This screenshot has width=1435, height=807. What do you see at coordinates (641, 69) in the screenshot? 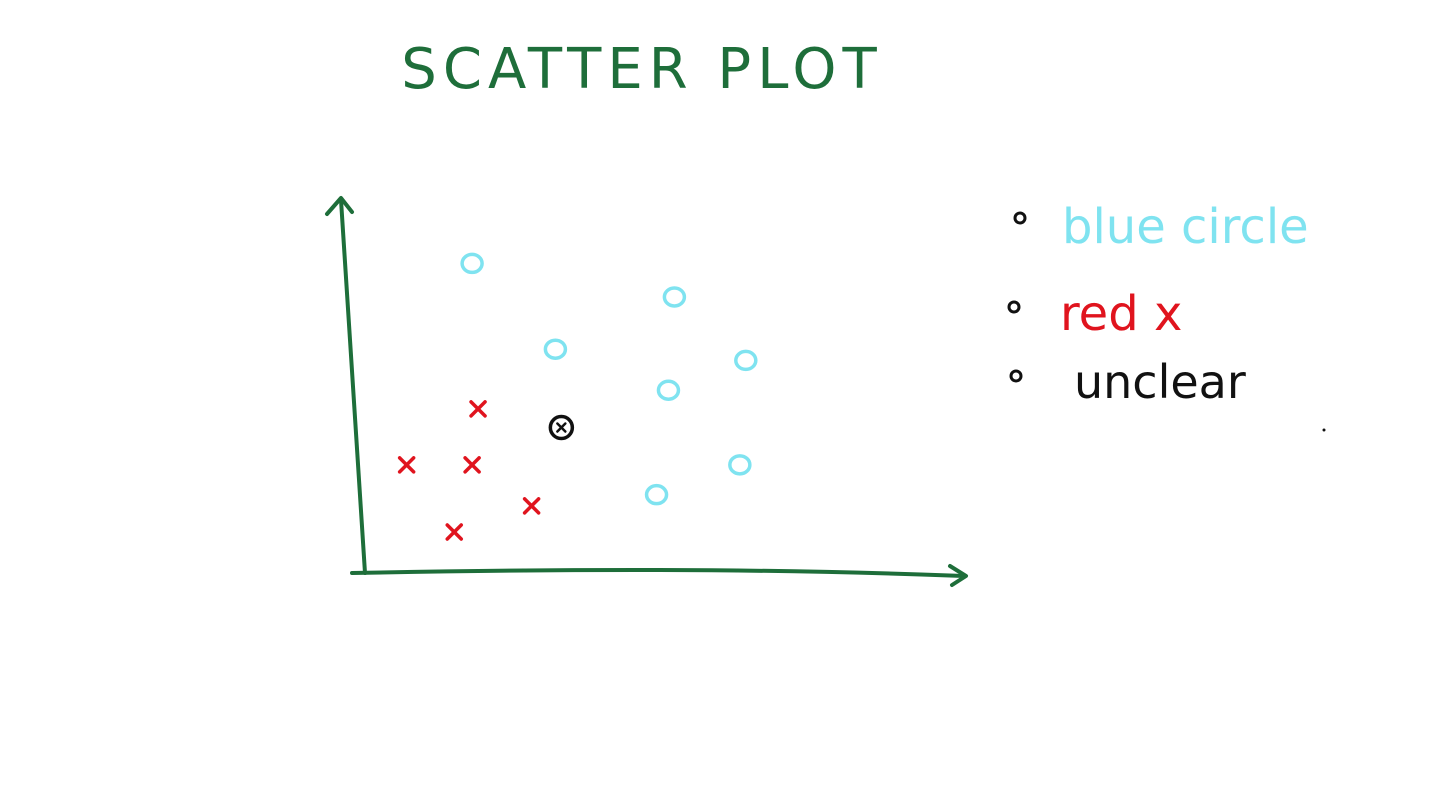
I see `chart-title: SCATTER PLOT` at bounding box center [641, 69].